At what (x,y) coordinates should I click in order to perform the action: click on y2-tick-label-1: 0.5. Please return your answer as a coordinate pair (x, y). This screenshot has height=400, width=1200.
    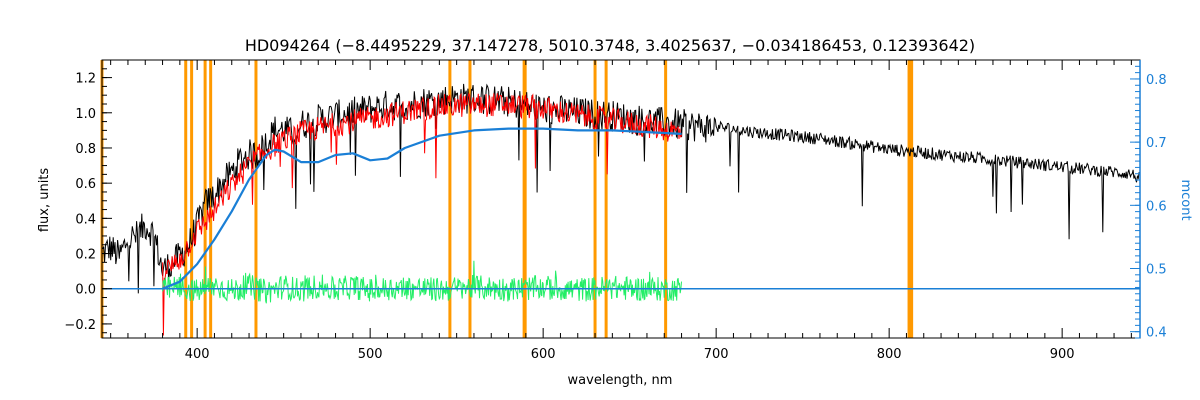
    Looking at the image, I should click on (1156, 270).